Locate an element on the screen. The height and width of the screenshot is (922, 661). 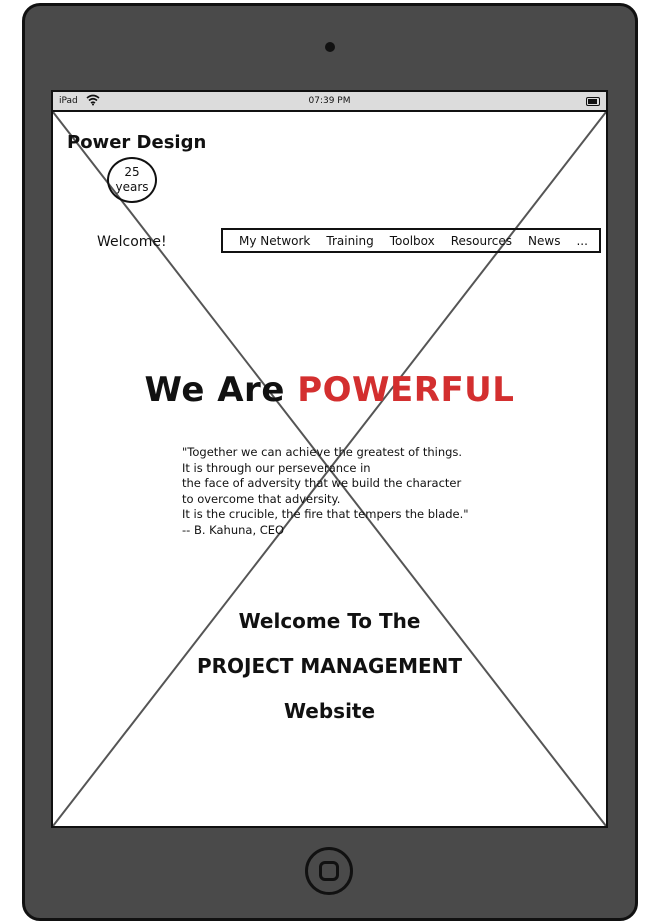
brand-title: Power Design is located at coordinates (137, 142).